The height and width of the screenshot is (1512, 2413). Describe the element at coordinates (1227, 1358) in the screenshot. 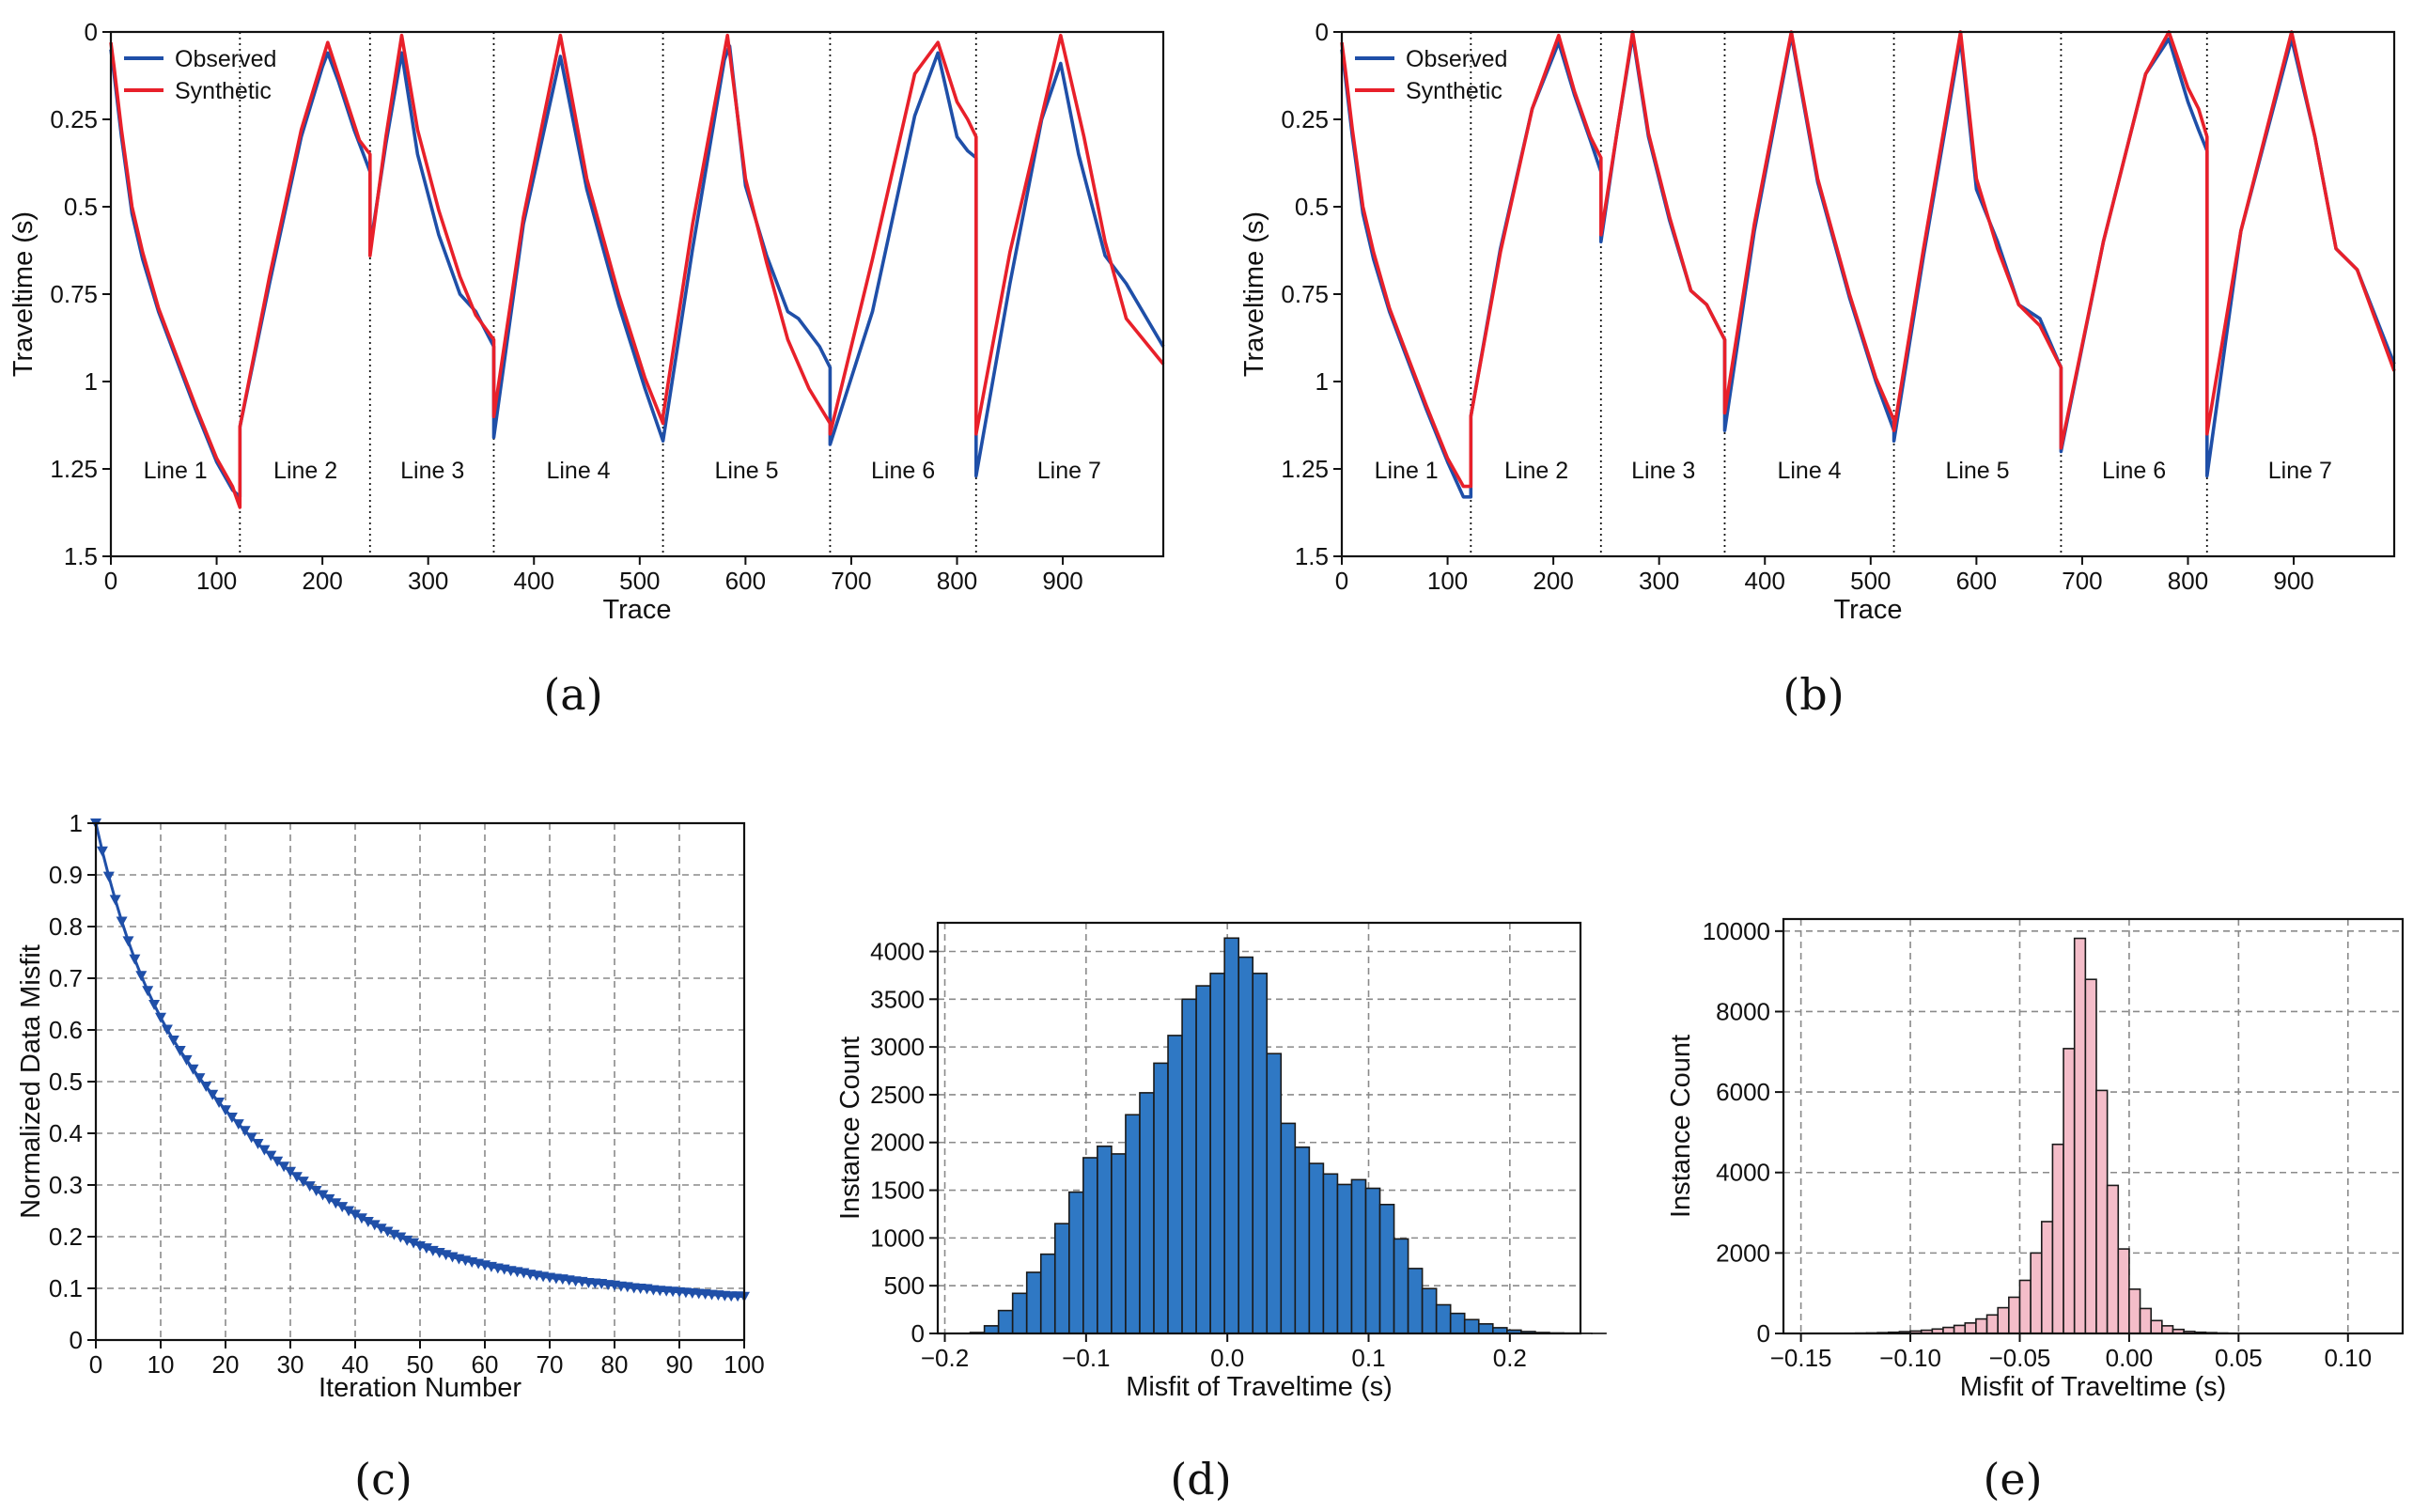

I see `x-tick-label: 0.0` at that location.